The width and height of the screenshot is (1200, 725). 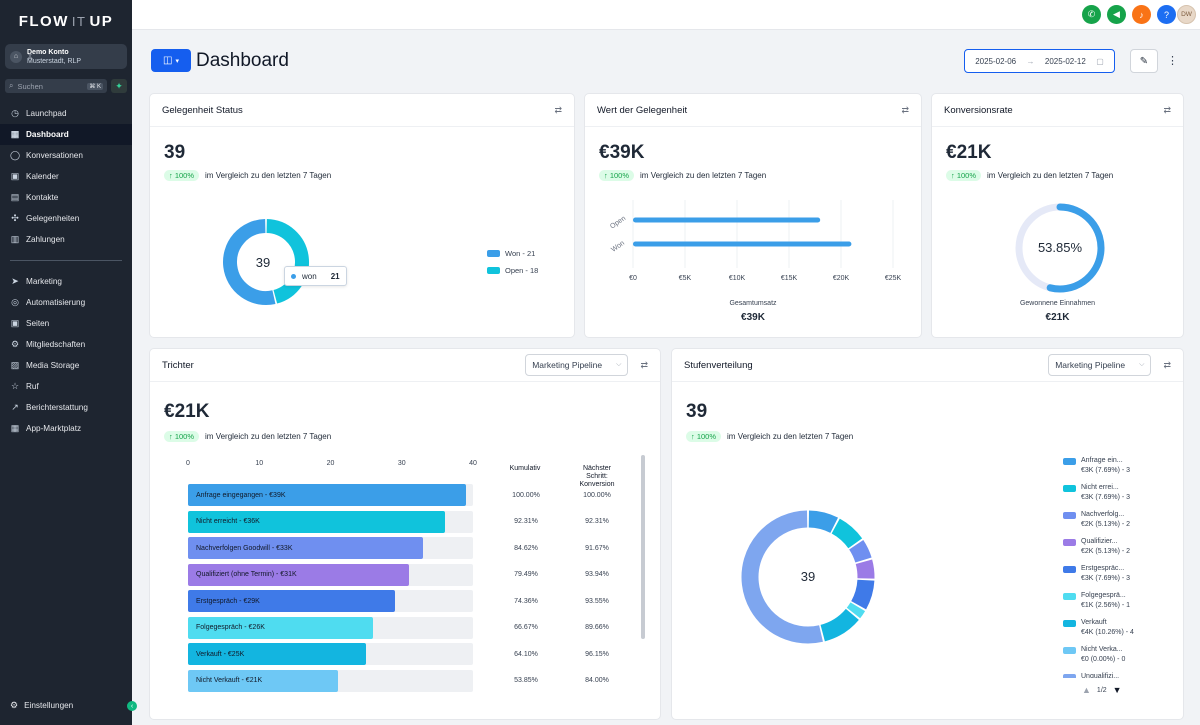 I want to click on donut-segment-won, so click(x=249, y=262).